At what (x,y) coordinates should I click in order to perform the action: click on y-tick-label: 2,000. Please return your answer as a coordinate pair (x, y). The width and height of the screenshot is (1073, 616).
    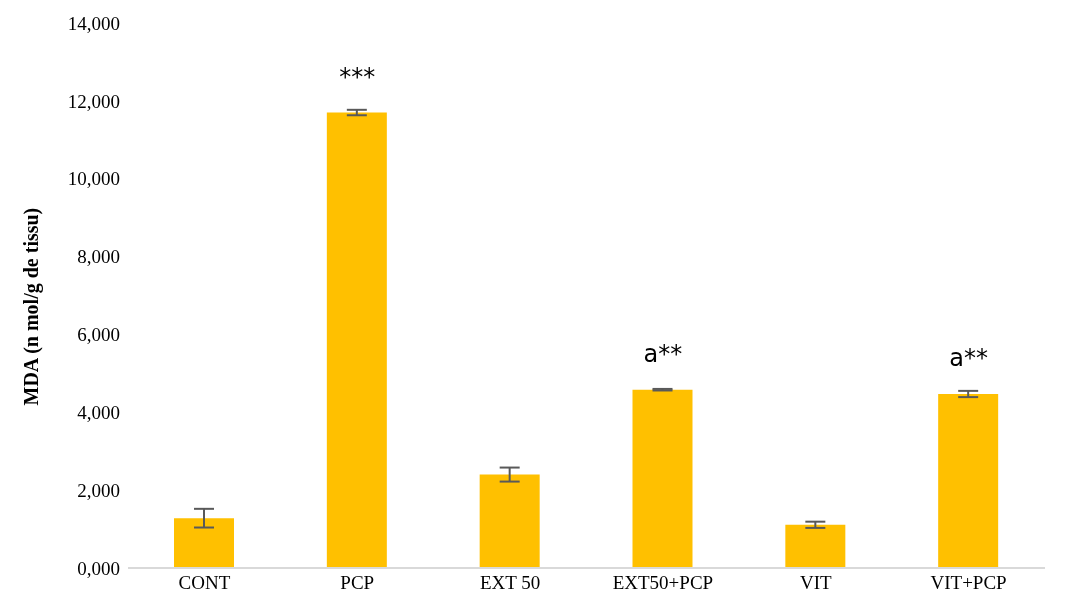
    Looking at the image, I should click on (98, 490).